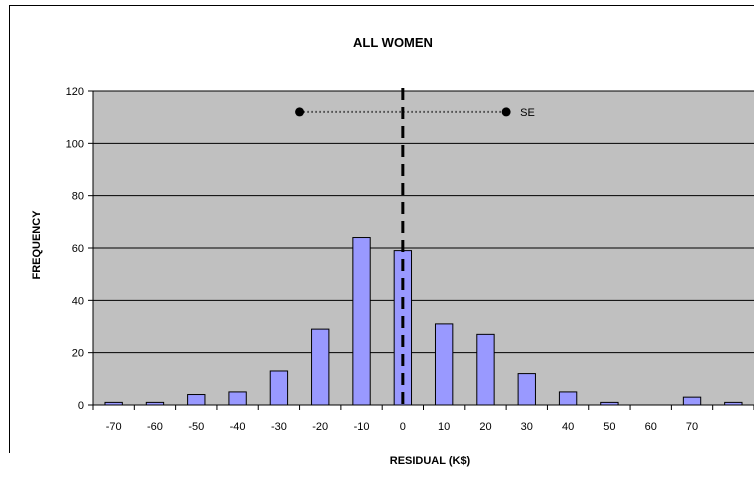 The height and width of the screenshot is (481, 754). Describe the element at coordinates (320, 427) in the screenshot. I see `x-tick-label: -20` at that location.